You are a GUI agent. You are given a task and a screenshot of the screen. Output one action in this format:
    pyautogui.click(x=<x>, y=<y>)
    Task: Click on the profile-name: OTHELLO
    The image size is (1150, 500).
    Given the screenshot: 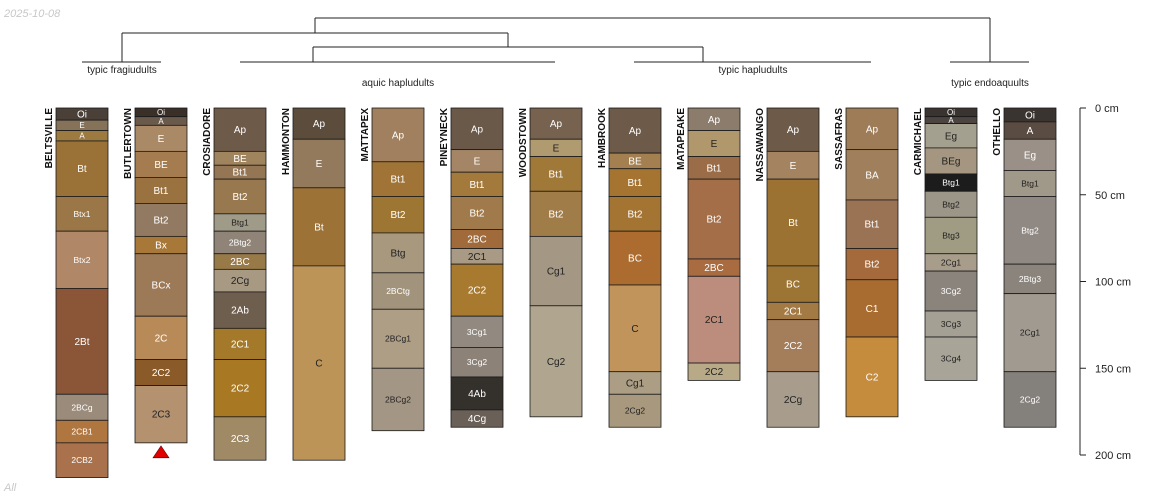 What is the action you would take?
    pyautogui.click(x=997, y=132)
    